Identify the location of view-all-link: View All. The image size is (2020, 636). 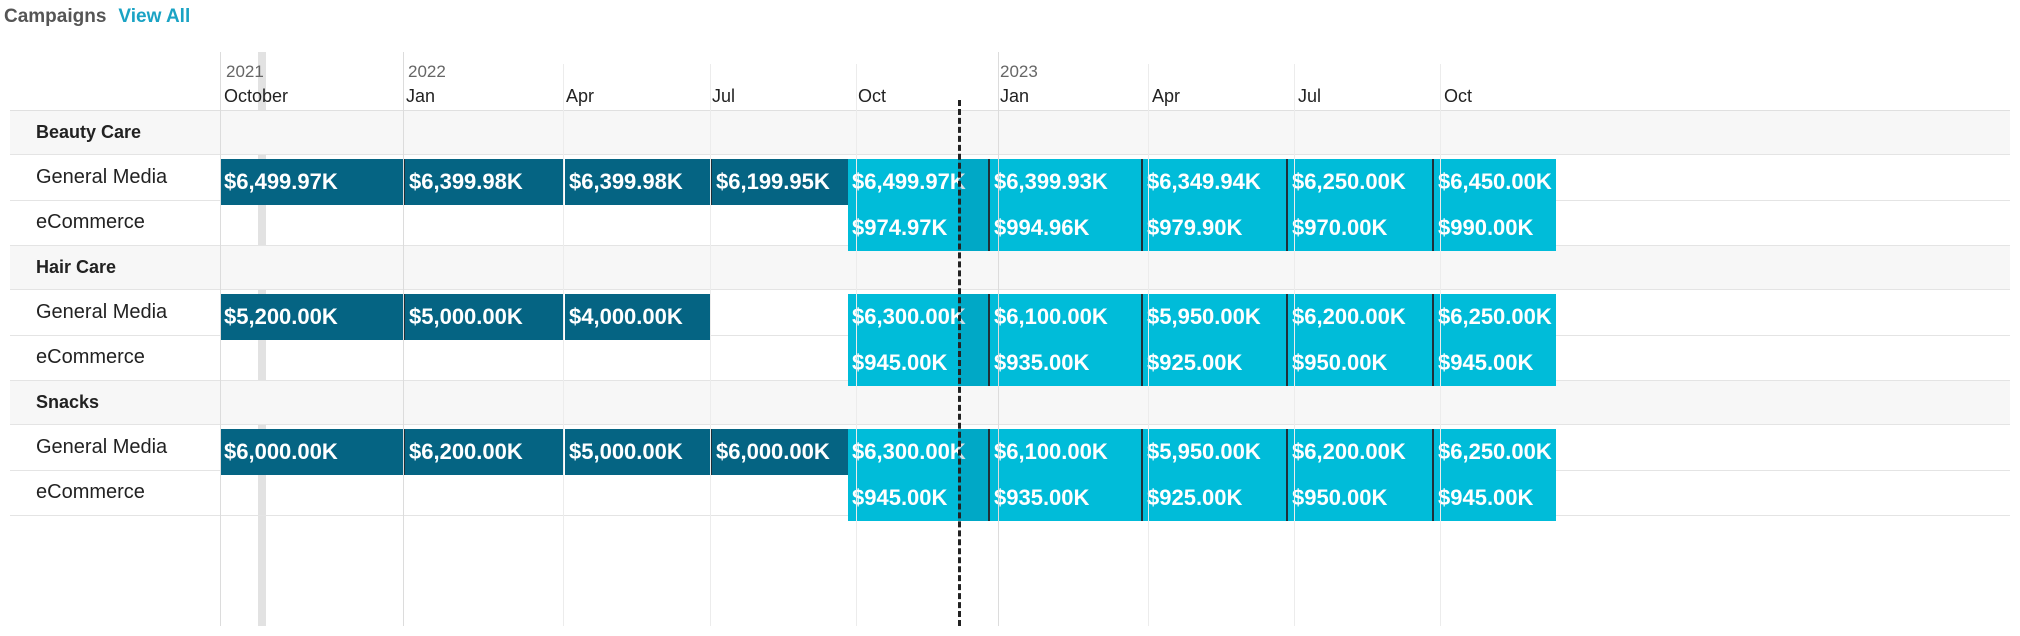
(154, 16).